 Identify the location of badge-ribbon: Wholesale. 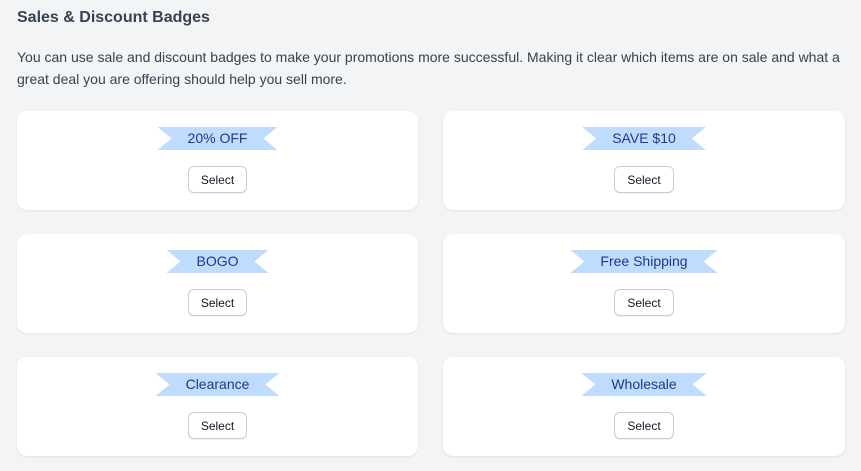
(643, 384).